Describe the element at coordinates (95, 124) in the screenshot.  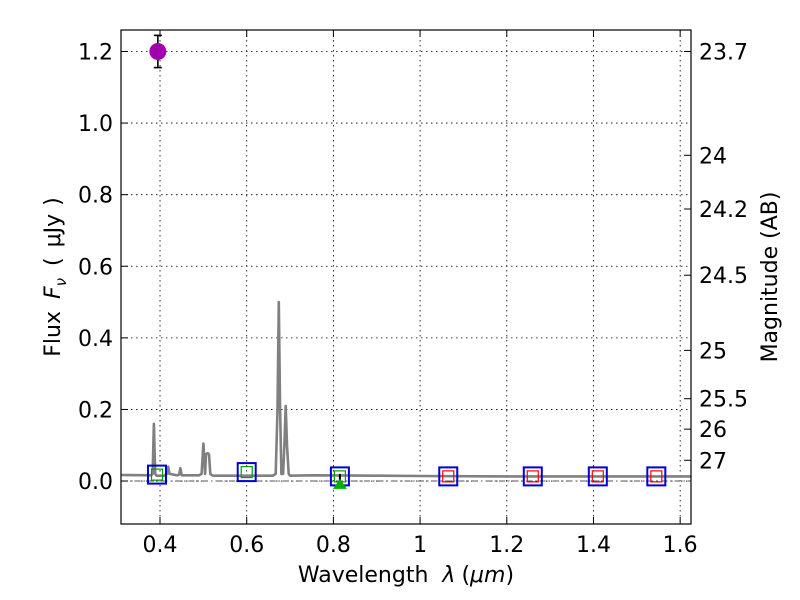
I see `y-tick-label: 1.0` at that location.